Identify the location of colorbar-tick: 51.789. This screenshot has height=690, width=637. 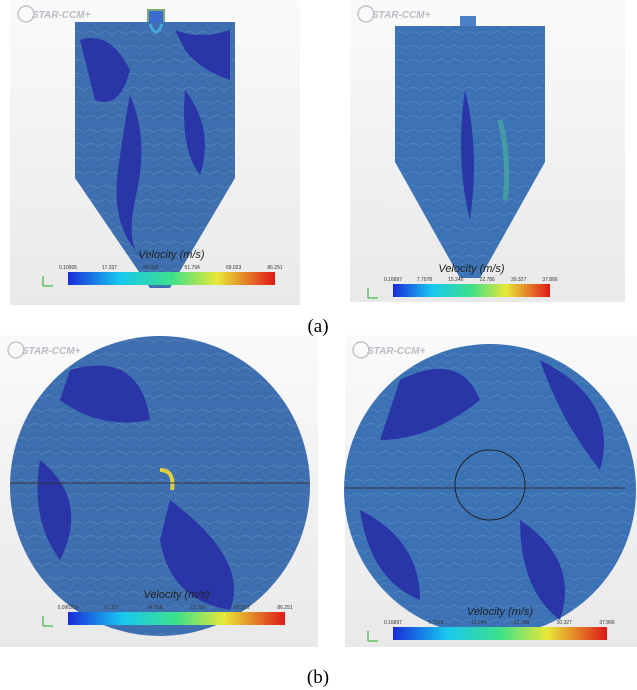
(199, 608).